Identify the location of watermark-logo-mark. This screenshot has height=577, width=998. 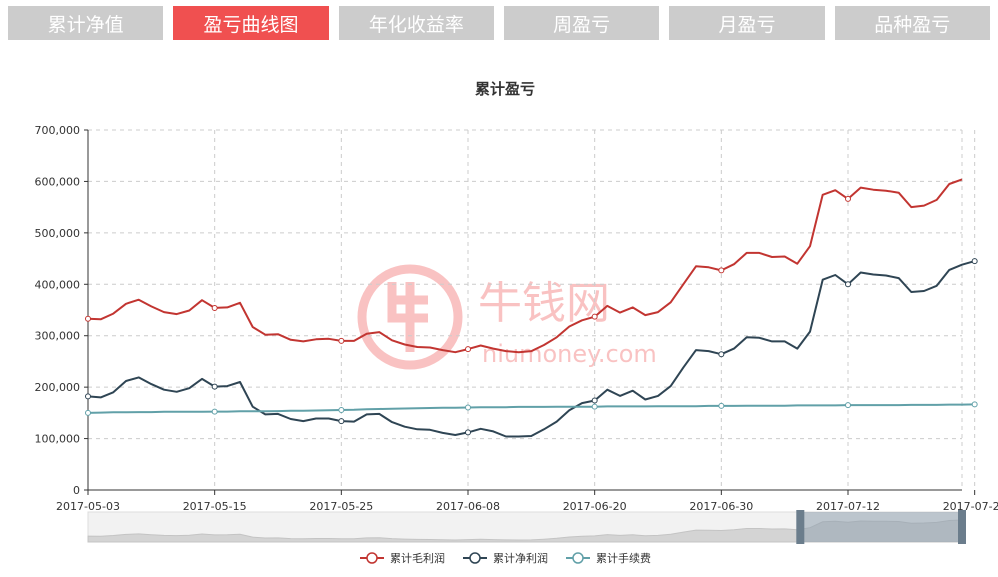
(407, 317).